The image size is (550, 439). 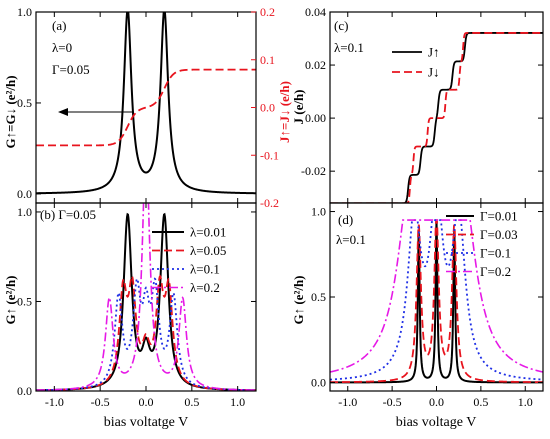 I want to click on panel-a-label: (a), so click(x=59, y=25).